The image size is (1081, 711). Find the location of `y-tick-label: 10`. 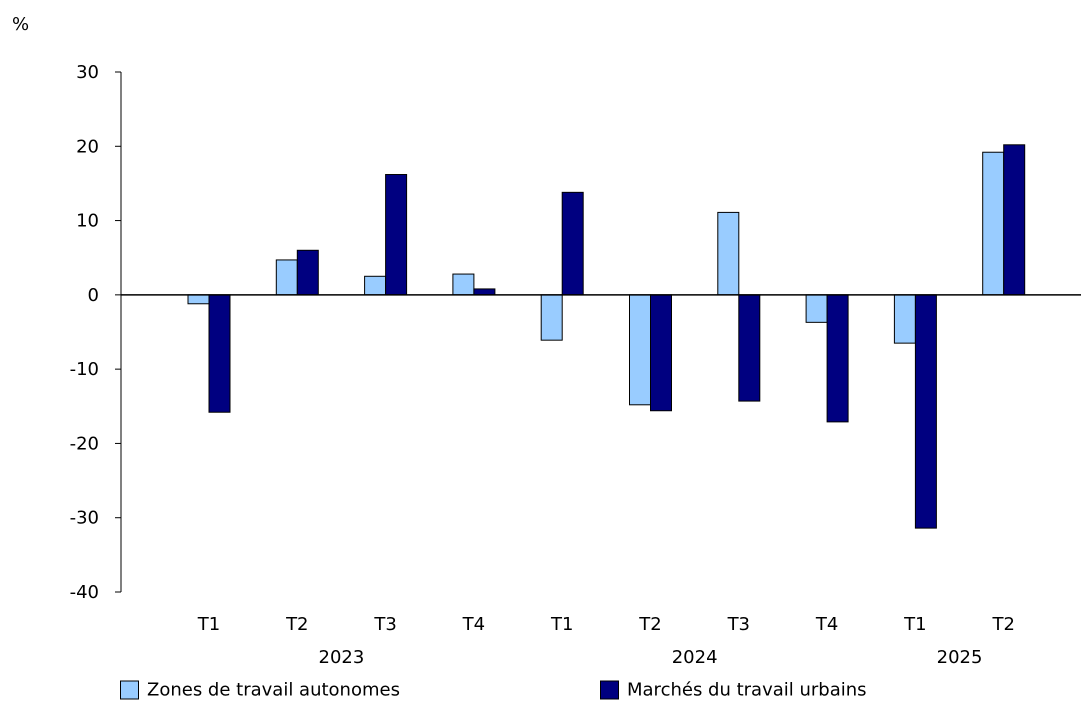

y-tick-label: 10 is located at coordinates (87, 221).